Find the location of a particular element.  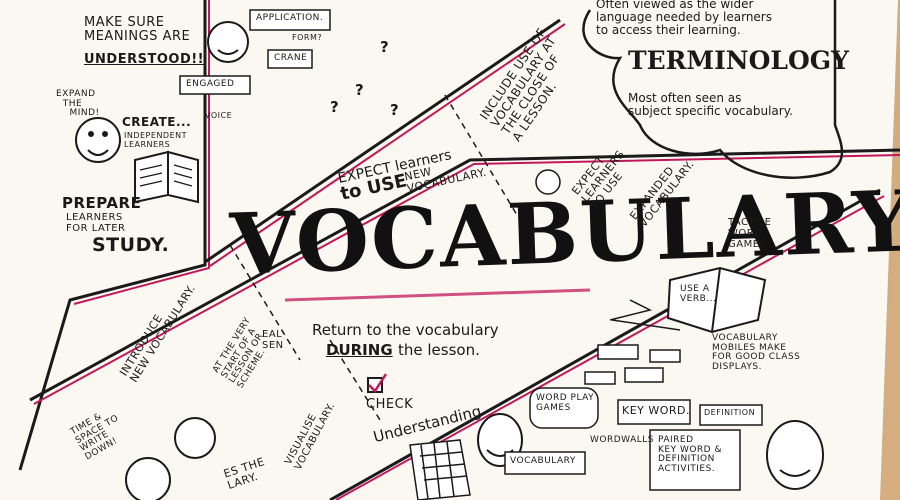

vocabulary-label-box is located at coordinates (545, 463).